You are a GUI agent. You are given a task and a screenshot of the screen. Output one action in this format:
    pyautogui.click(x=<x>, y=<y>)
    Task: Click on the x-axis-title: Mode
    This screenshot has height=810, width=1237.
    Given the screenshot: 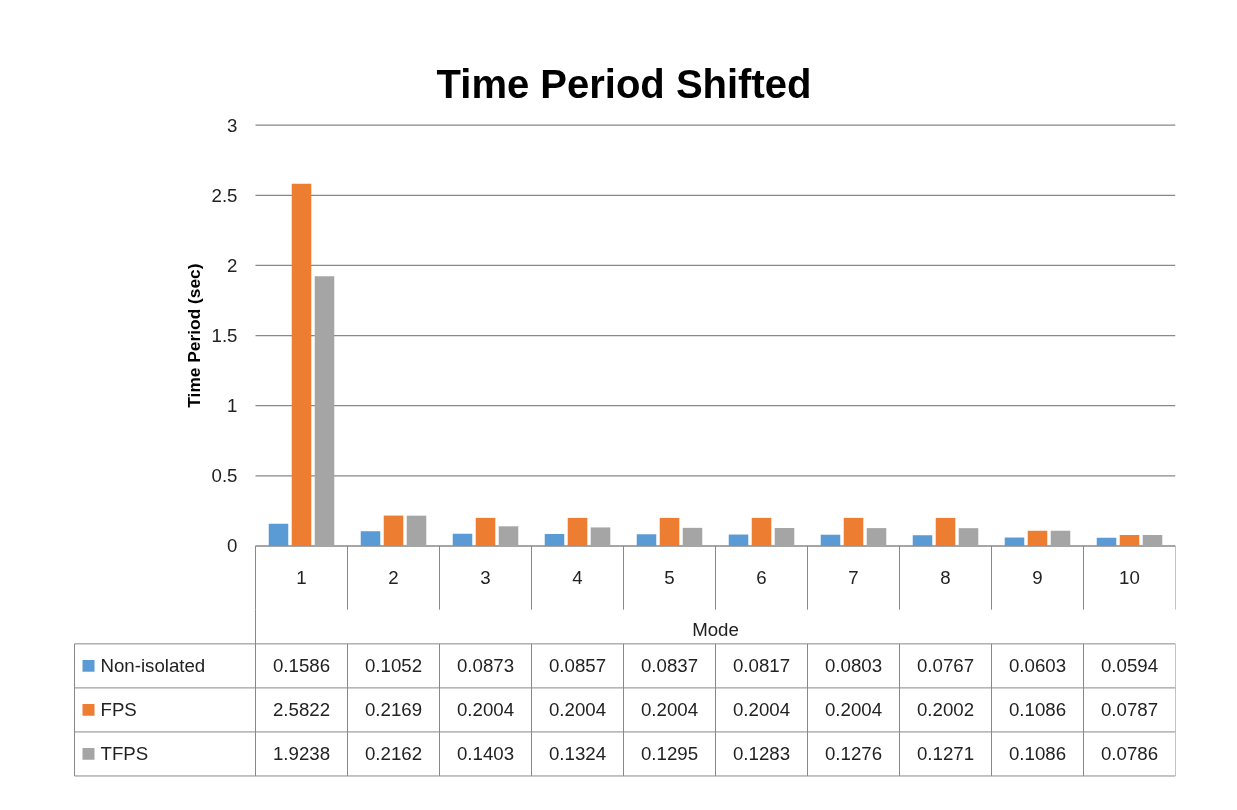 What is the action you would take?
    pyautogui.click(x=715, y=629)
    